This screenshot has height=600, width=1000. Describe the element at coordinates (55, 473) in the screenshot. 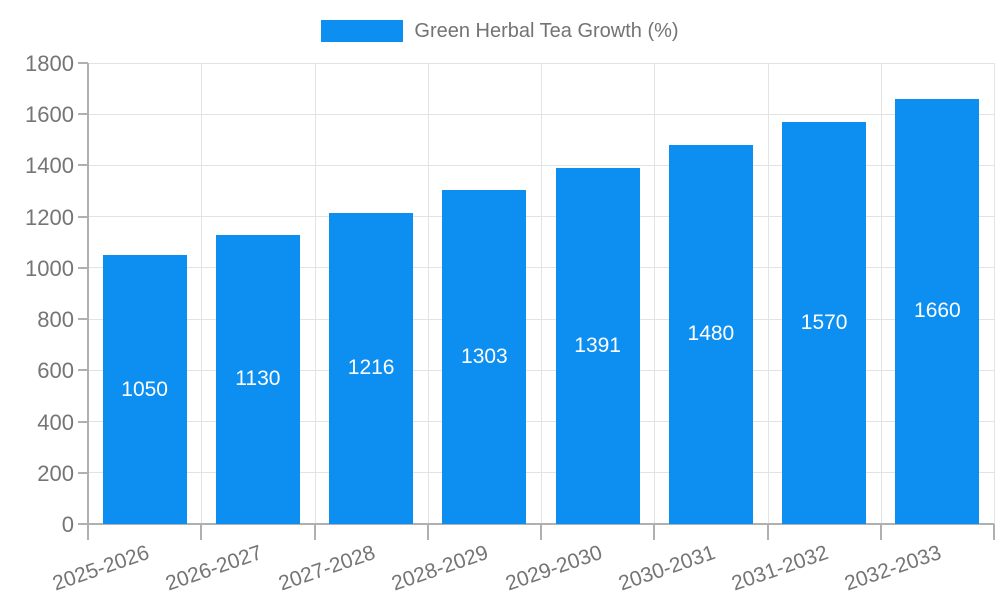

I see `y-tick-label: 200` at that location.